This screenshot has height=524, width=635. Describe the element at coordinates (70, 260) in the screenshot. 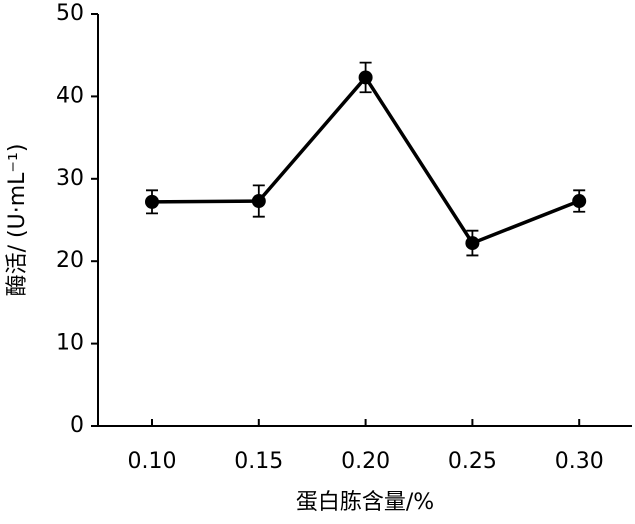

I see `y-tick-label: 20` at that location.